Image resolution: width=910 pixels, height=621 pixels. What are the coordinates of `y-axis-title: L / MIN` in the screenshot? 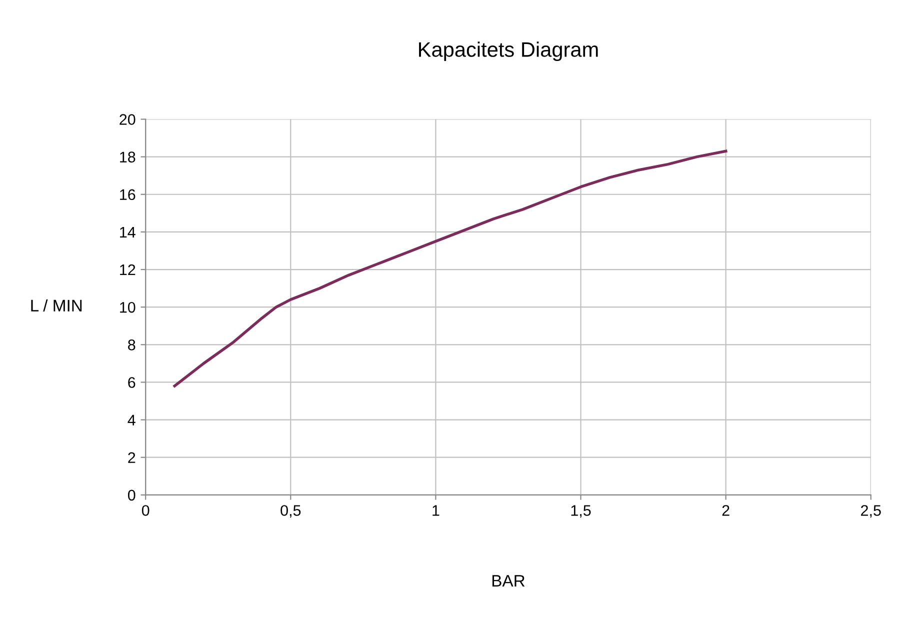 It's located at (56, 305).